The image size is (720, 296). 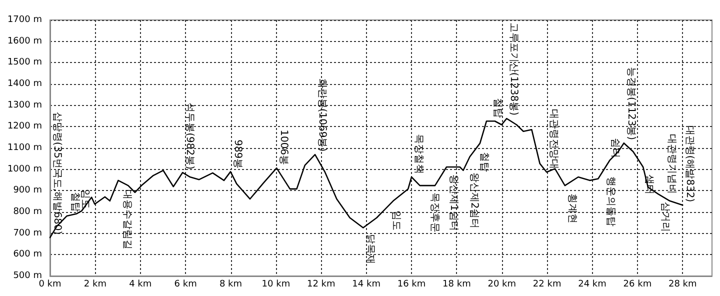 I want to click on annotation: 대관령기념비, so click(x=672, y=164).